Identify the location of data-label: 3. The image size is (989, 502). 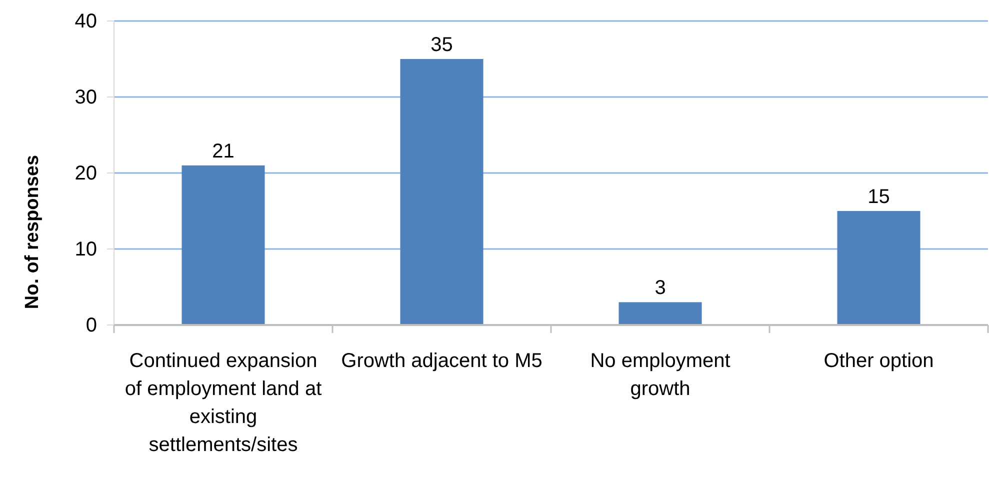
(660, 288).